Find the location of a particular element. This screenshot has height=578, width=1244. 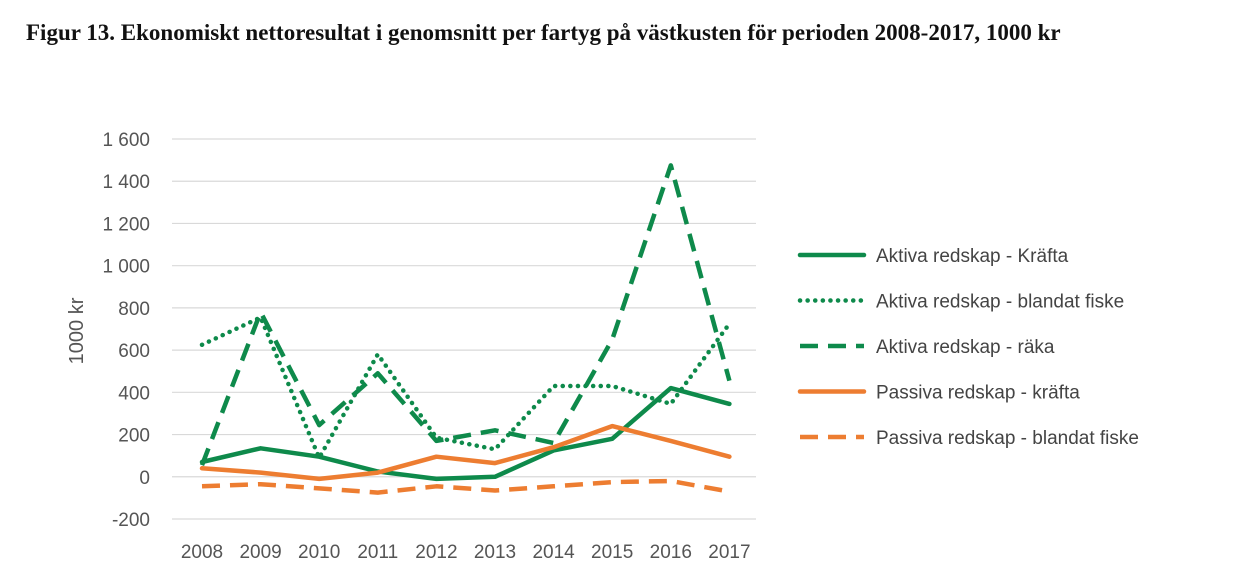

y-tick-label: 1 200 is located at coordinates (126, 224).